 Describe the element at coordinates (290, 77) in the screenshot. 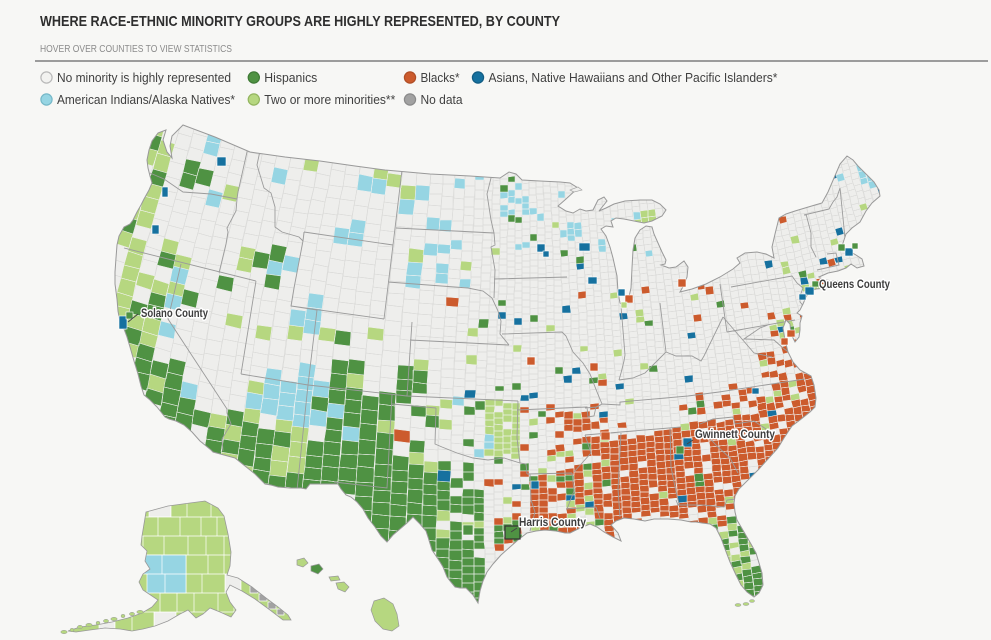

I see `svg-text: Hispanics` at that location.